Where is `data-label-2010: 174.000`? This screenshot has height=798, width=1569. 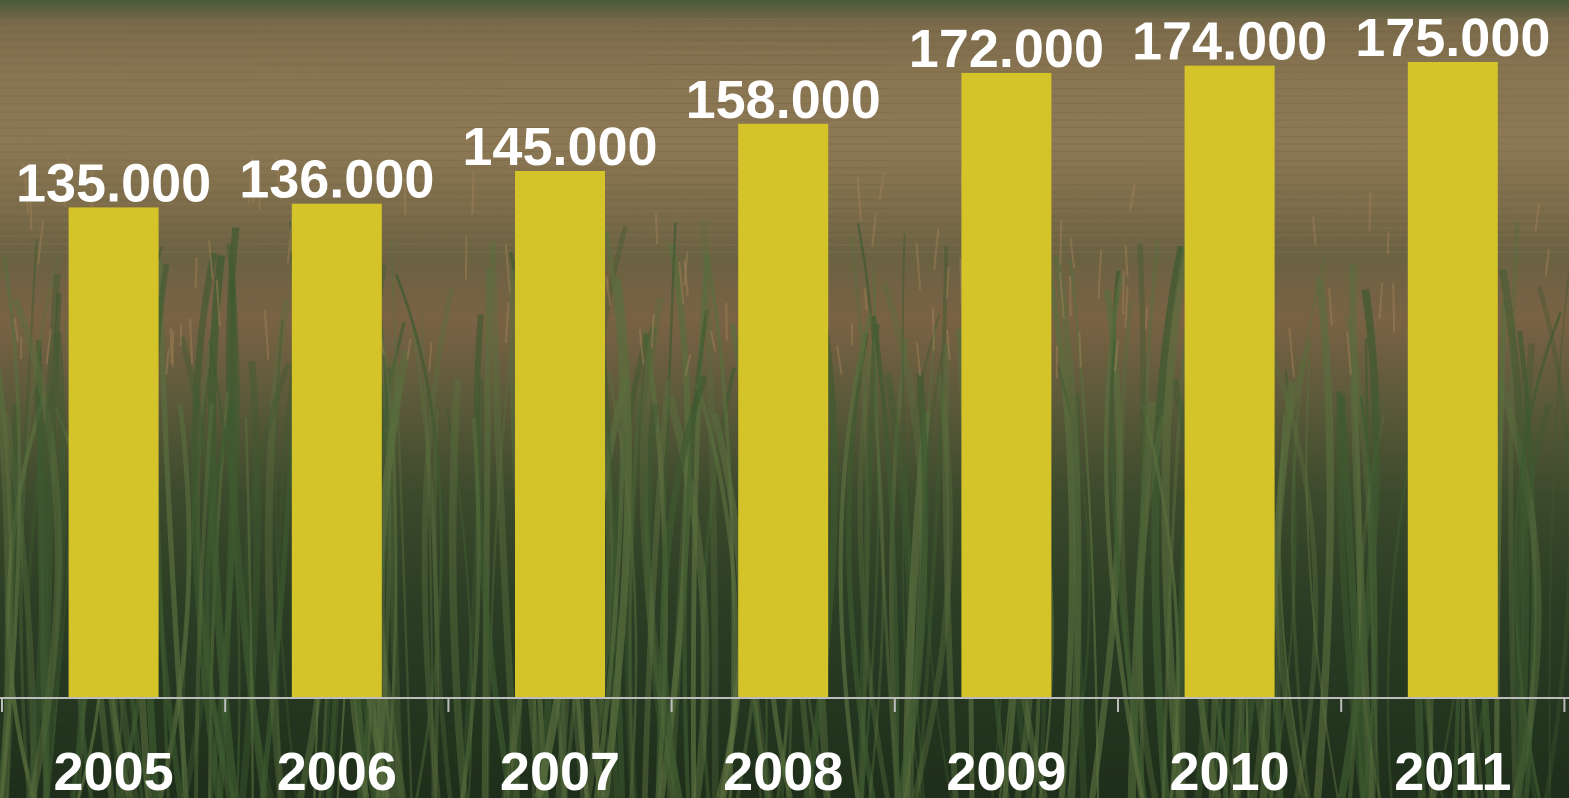
data-label-2010: 174.000 is located at coordinates (1229, 42).